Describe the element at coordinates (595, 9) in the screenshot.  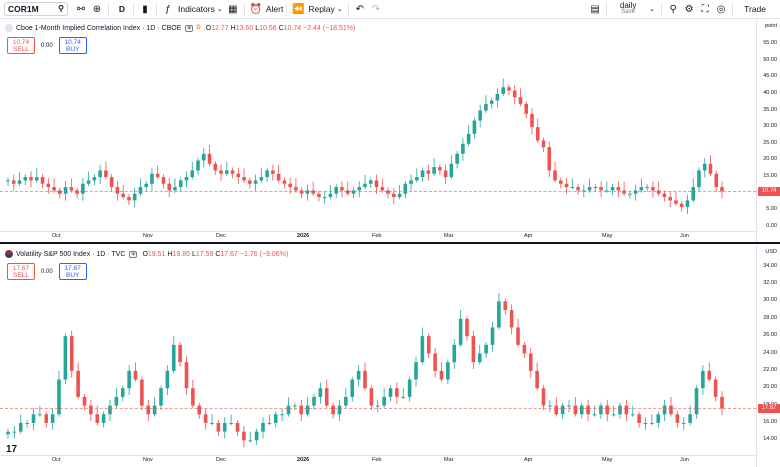
I see `layout-icon: ▤` at that location.